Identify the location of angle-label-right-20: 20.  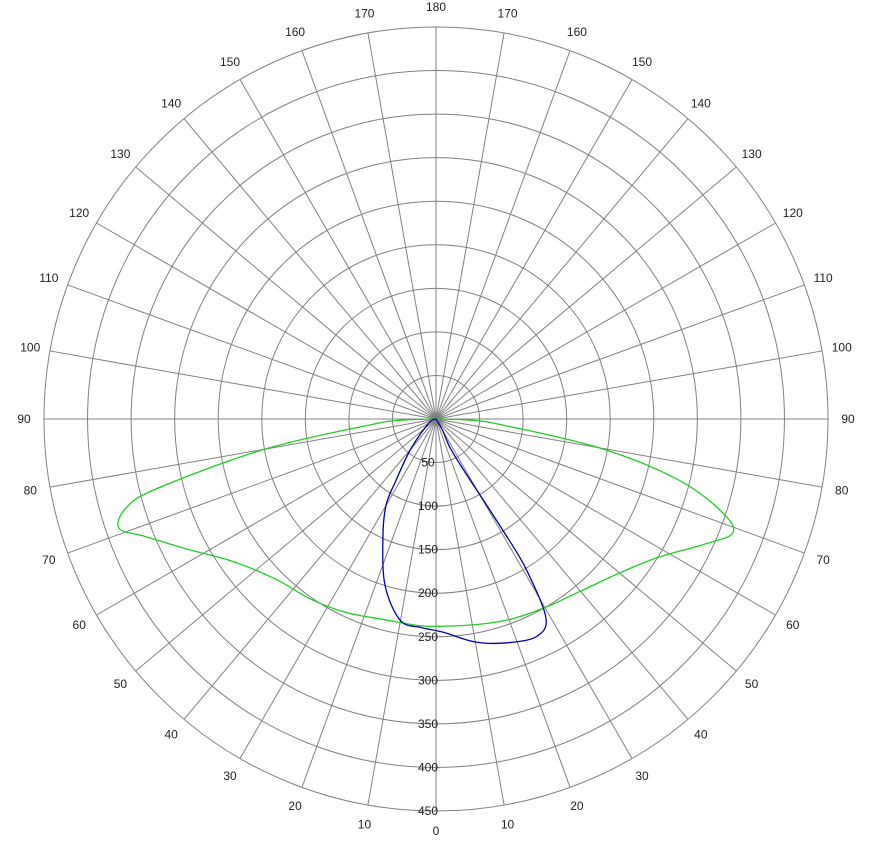
(577, 806).